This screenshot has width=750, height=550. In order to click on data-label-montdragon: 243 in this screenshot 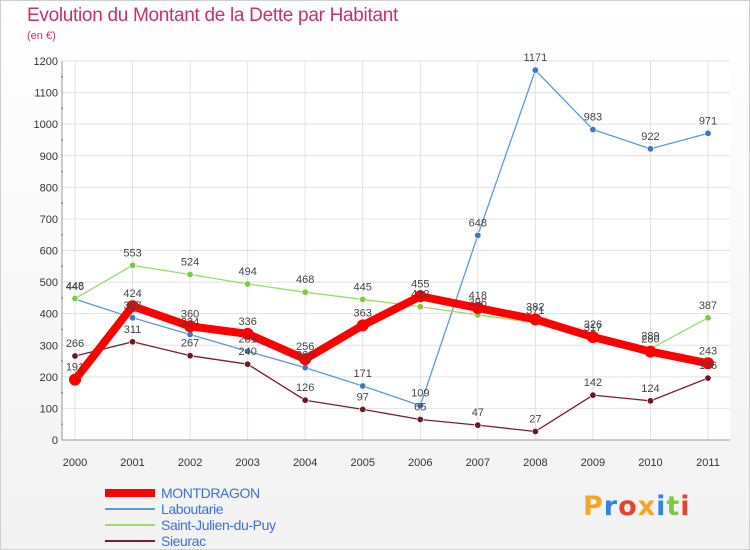, I will do `click(708, 351)`.